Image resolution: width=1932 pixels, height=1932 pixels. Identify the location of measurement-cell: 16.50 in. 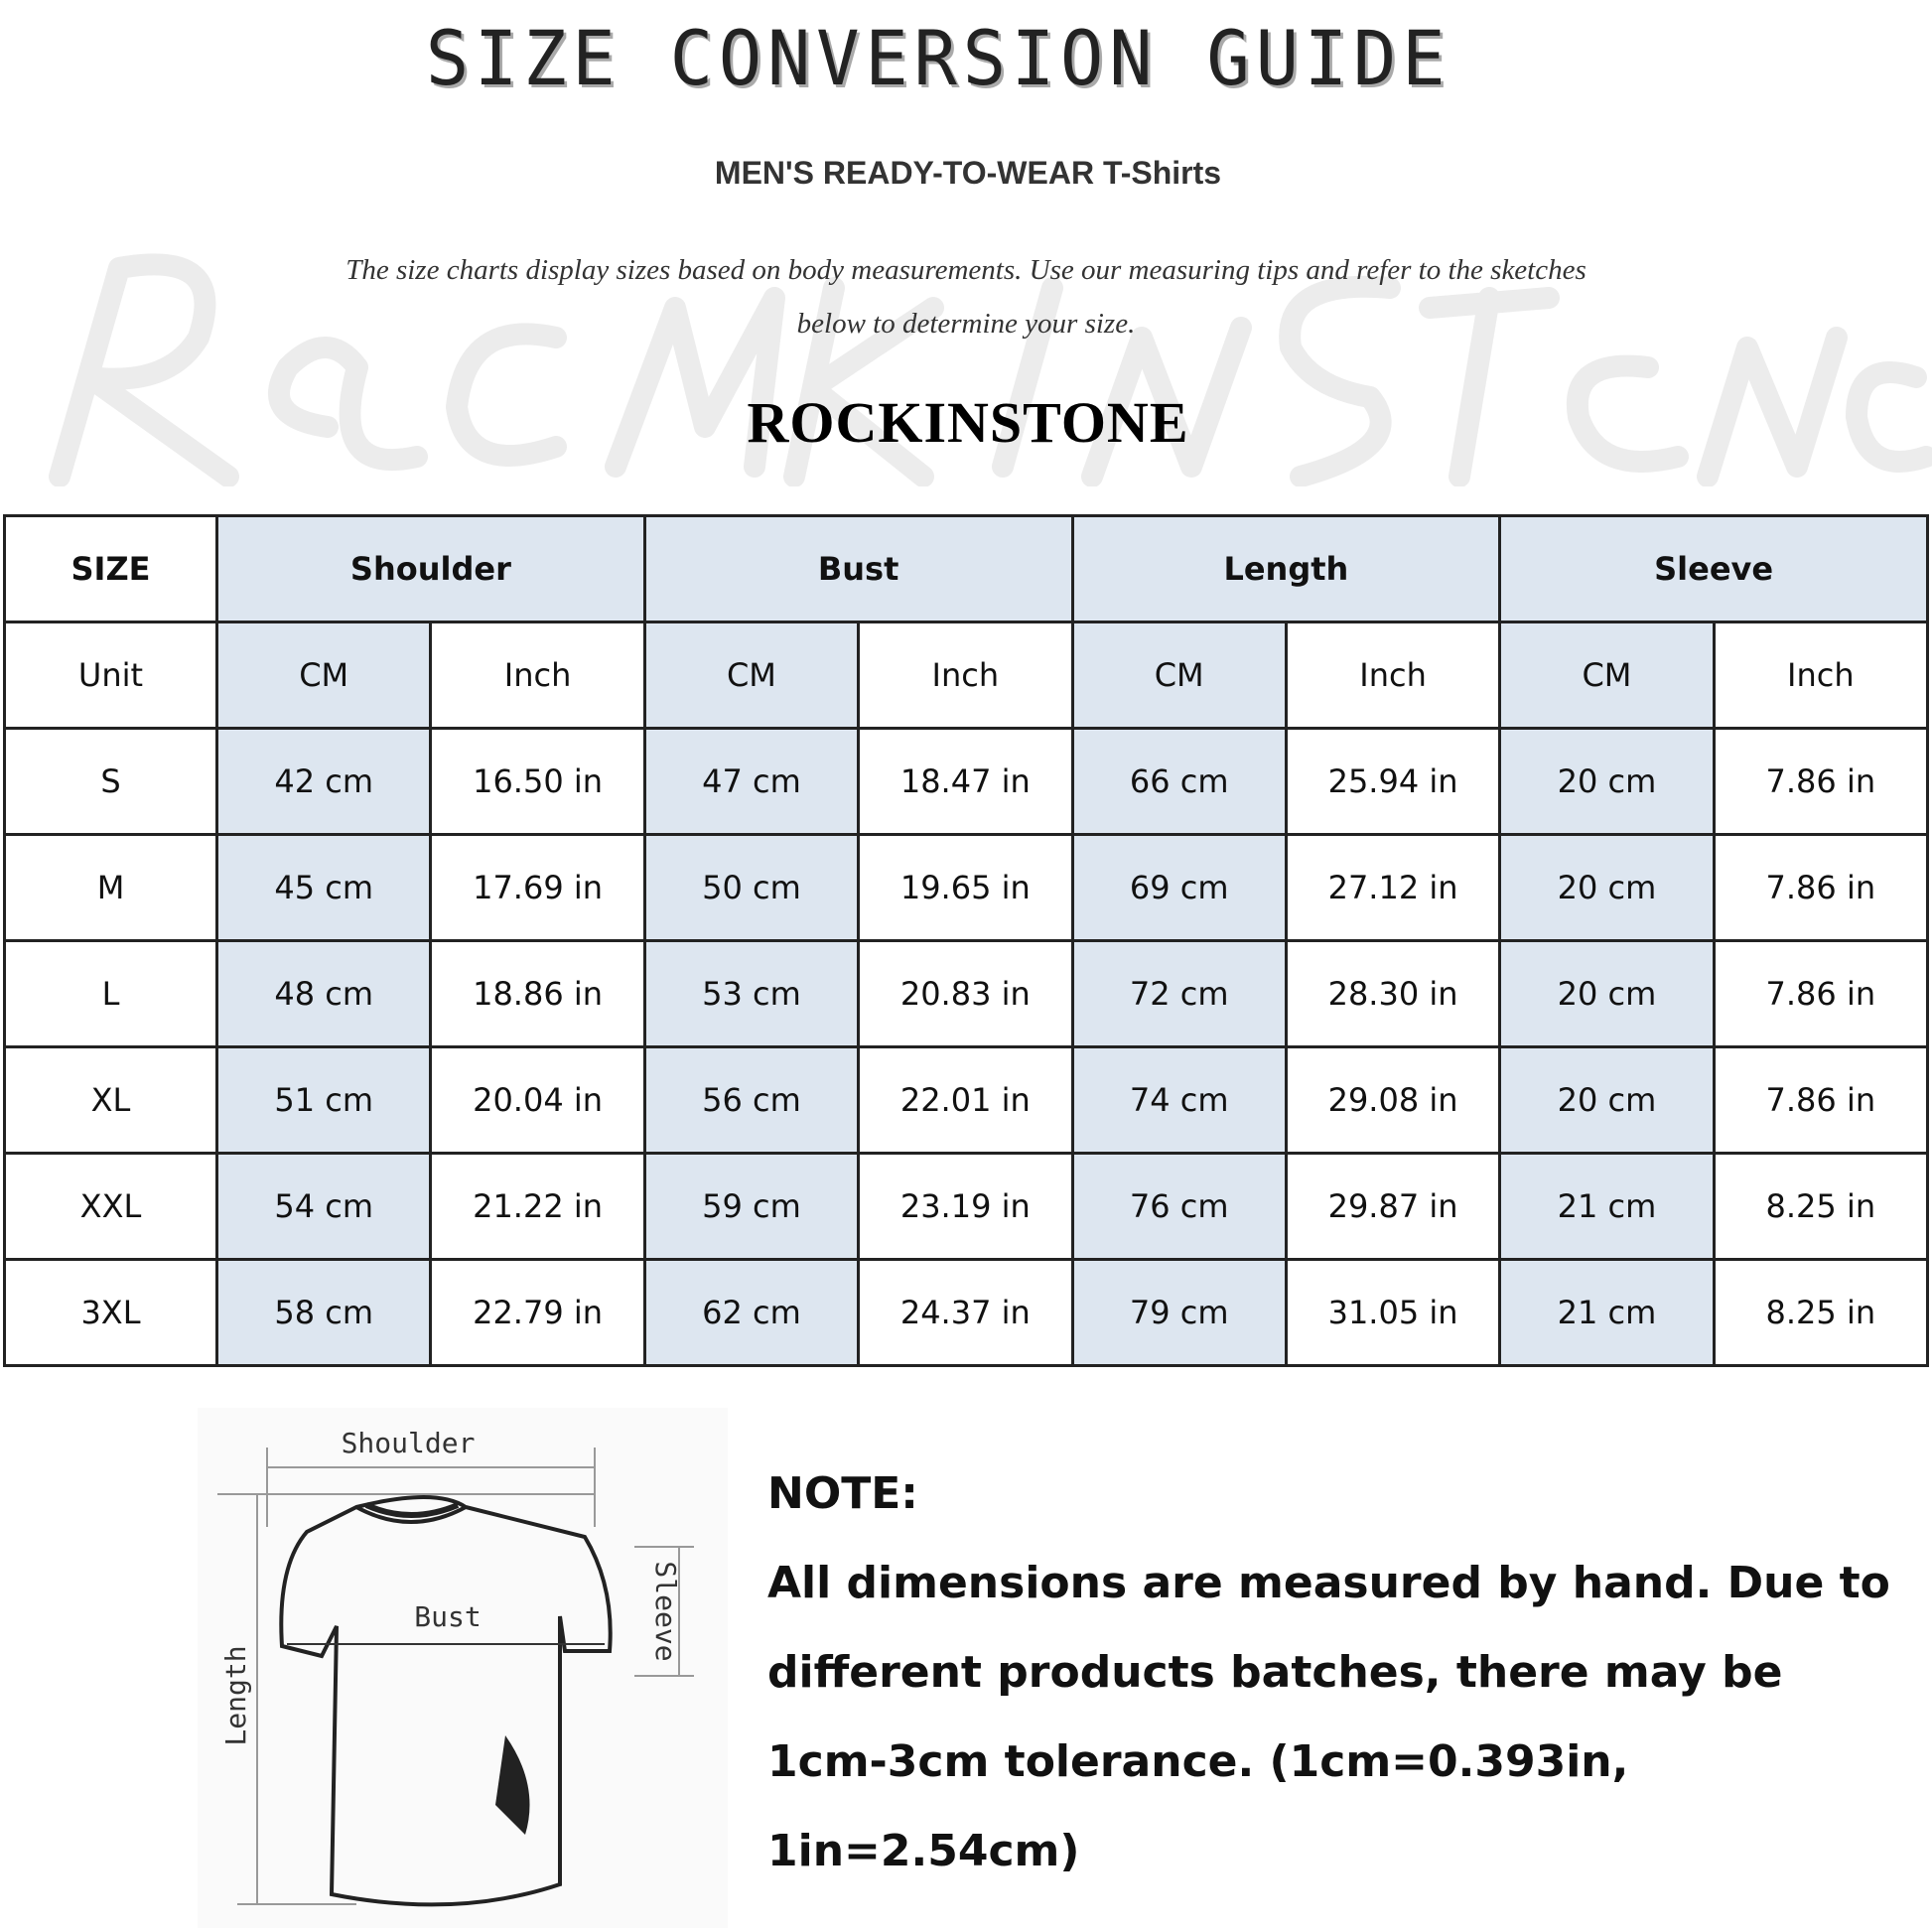
(537, 781).